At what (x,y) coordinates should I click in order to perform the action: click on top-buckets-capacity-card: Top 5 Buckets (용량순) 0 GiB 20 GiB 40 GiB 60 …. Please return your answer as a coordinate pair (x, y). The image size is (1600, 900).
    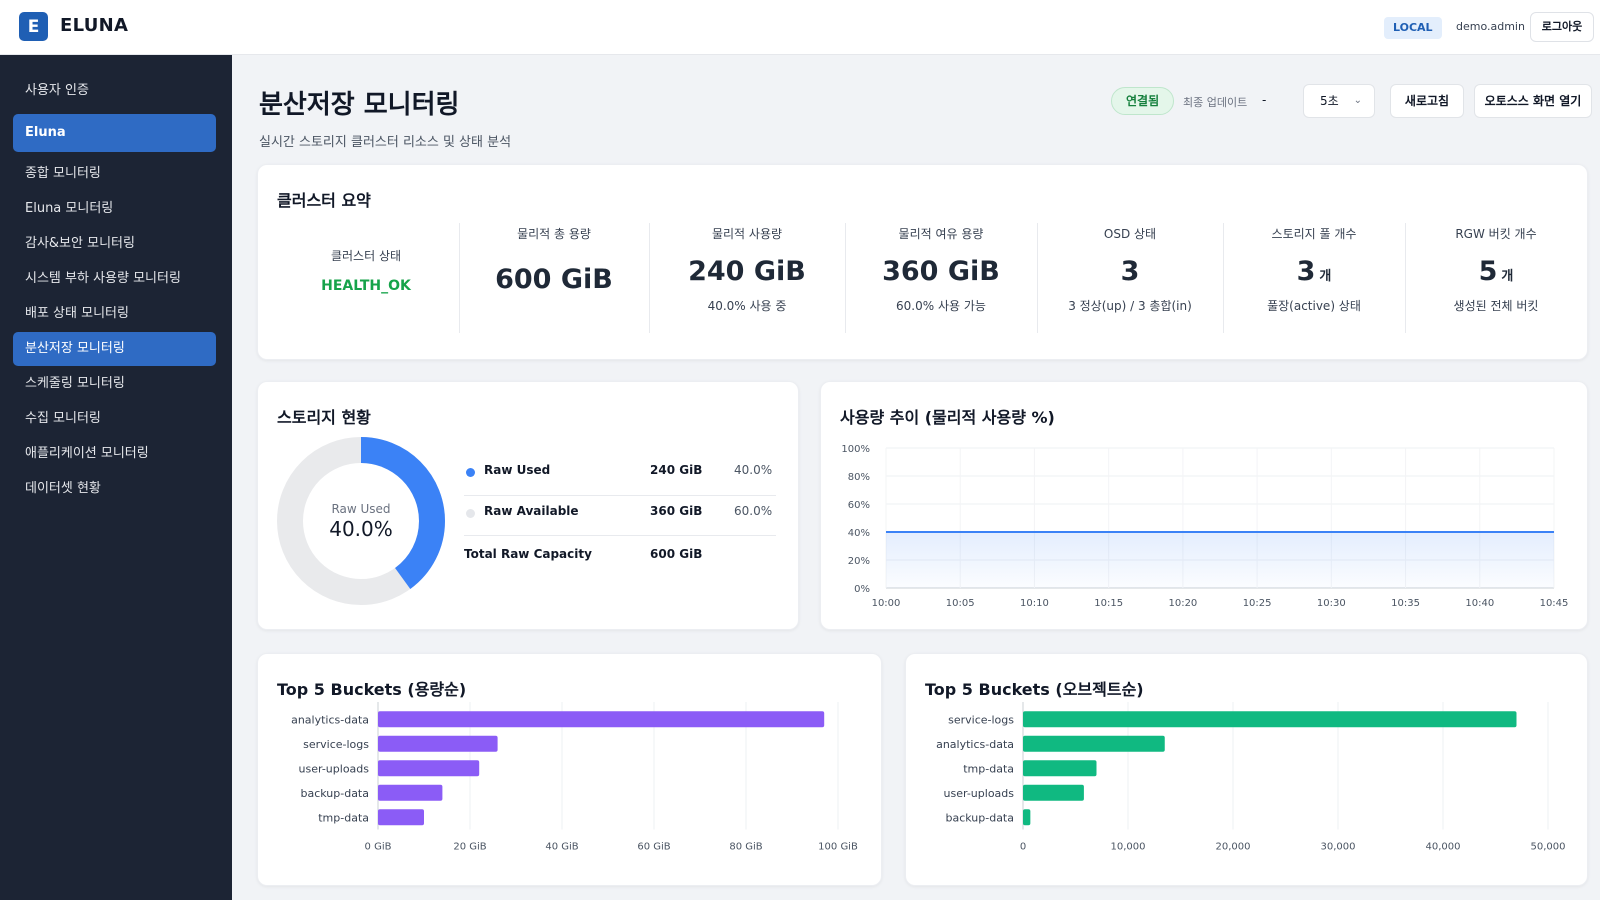
    Looking at the image, I should click on (569, 769).